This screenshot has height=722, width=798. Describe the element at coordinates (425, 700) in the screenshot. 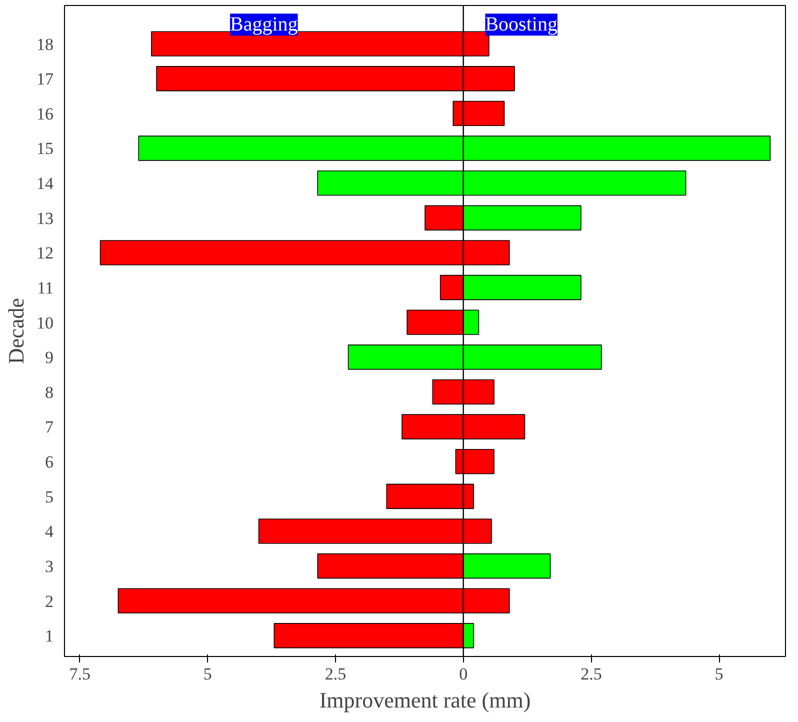

I see `x-axis-title: Improvement rate (mm)` at that location.